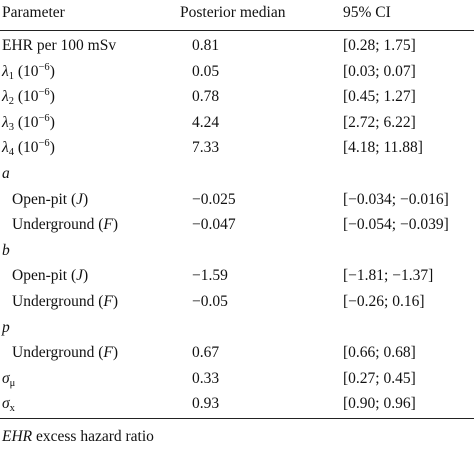 The height and width of the screenshot is (455, 474). Describe the element at coordinates (379, 122) in the screenshot. I see `ci-cell: [2.72; 6.22]` at that location.